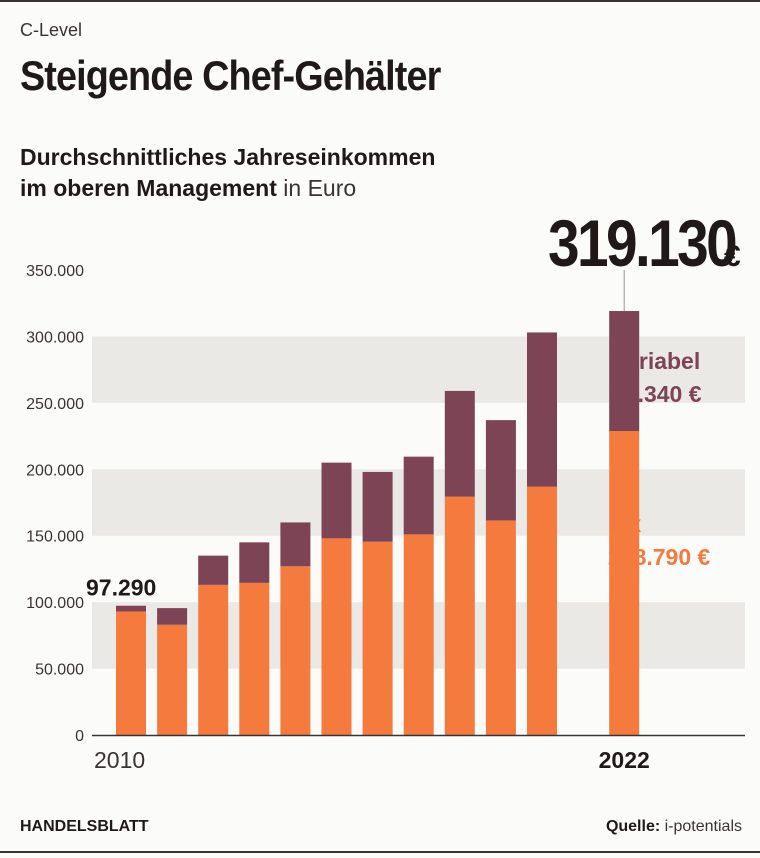 The width and height of the screenshot is (760, 858). What do you see at coordinates (51, 30) in the screenshot?
I see `kicker: C-Level` at bounding box center [51, 30].